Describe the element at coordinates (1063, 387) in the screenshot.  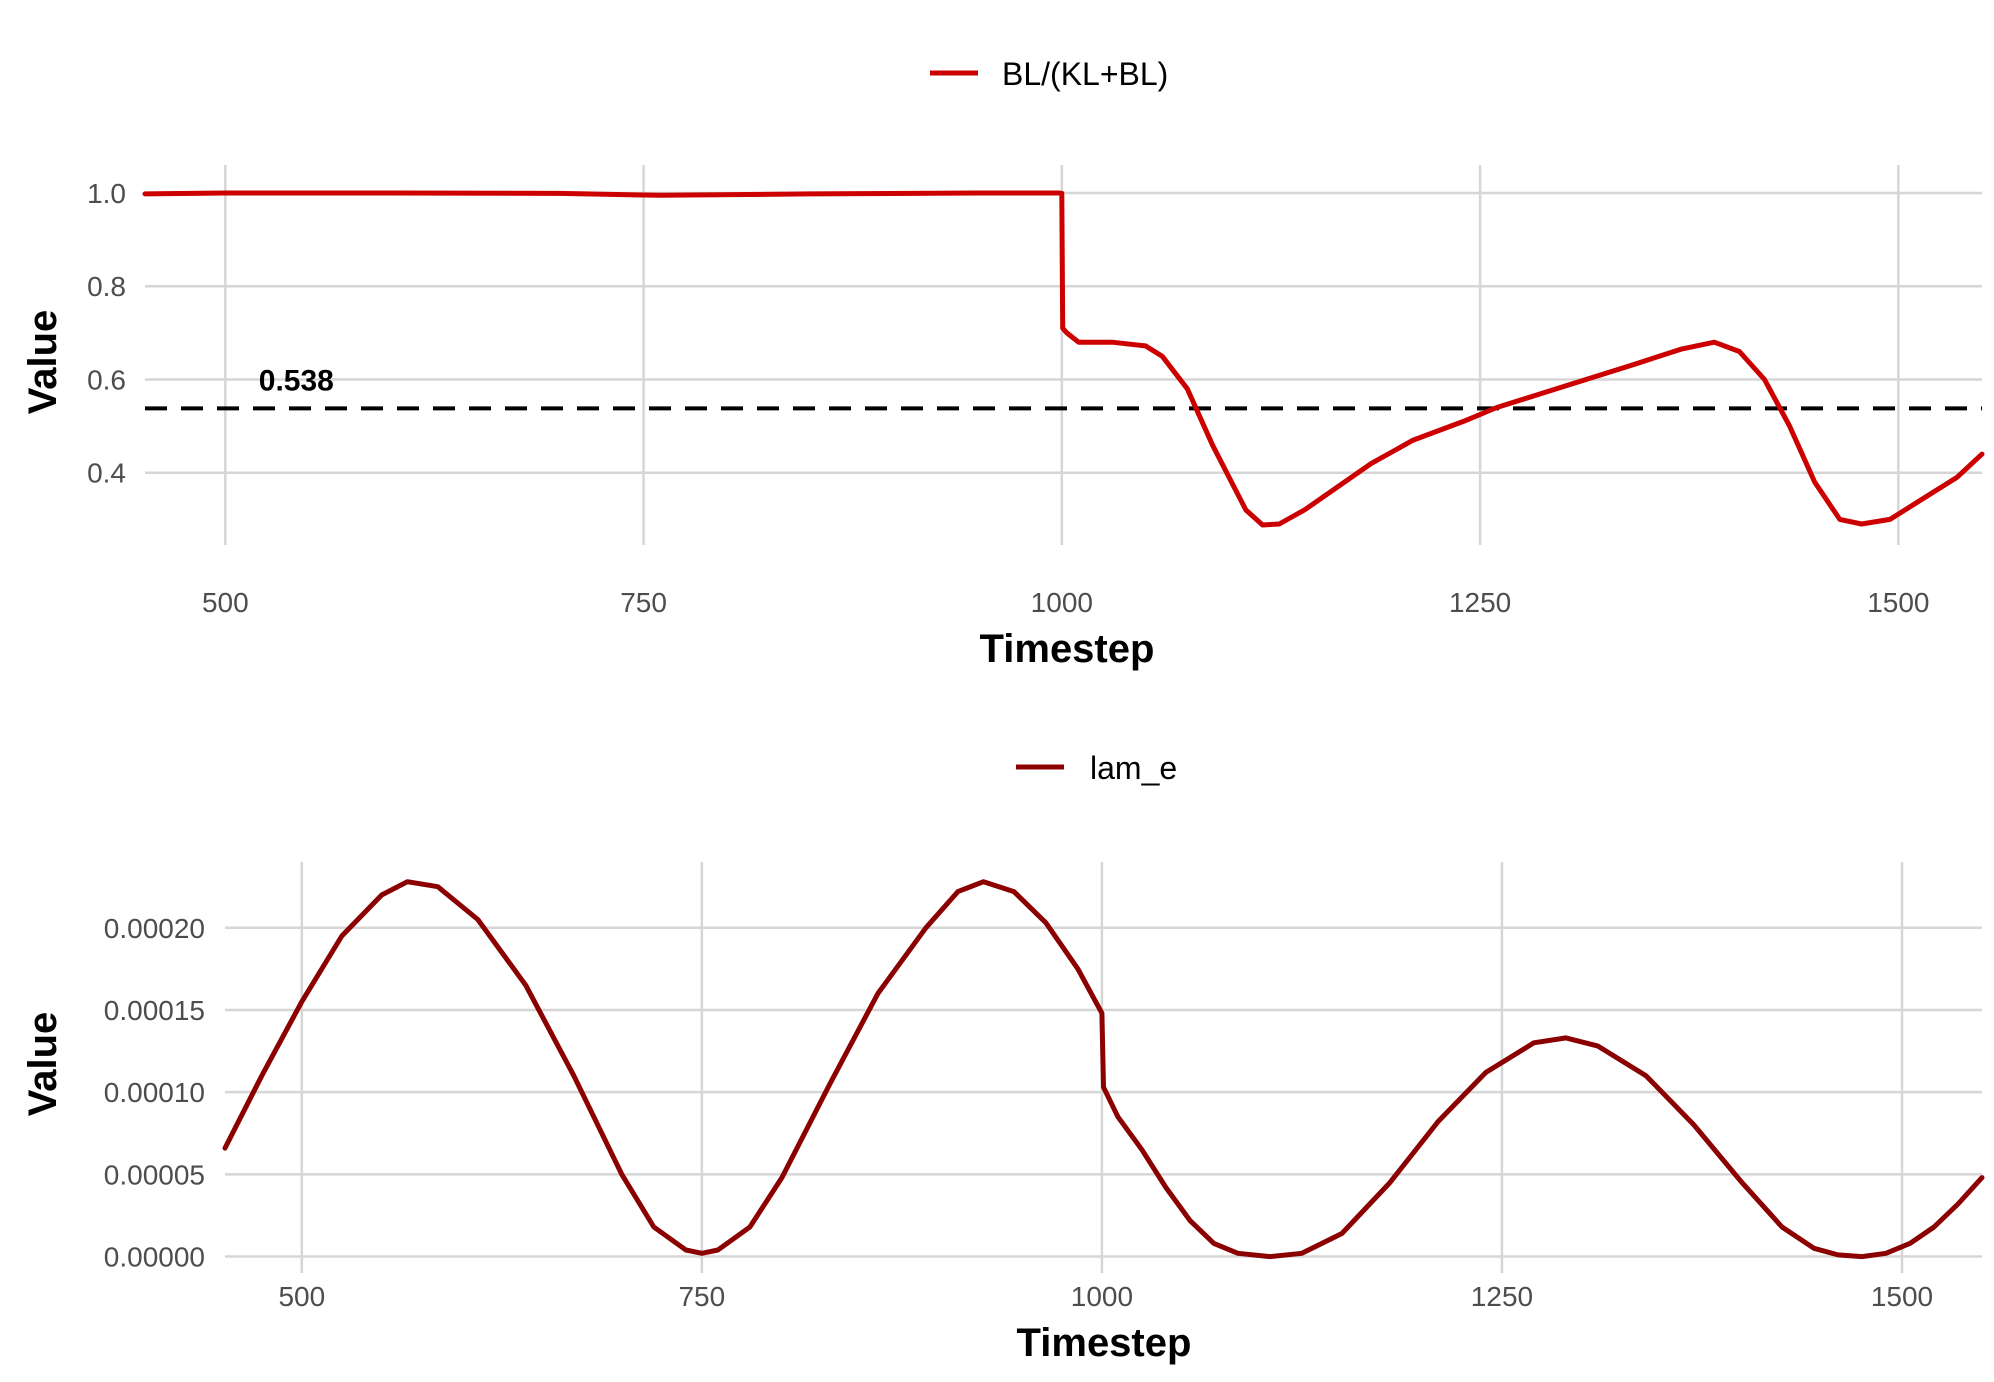
I see `reference-line-group: 0.538` at that location.